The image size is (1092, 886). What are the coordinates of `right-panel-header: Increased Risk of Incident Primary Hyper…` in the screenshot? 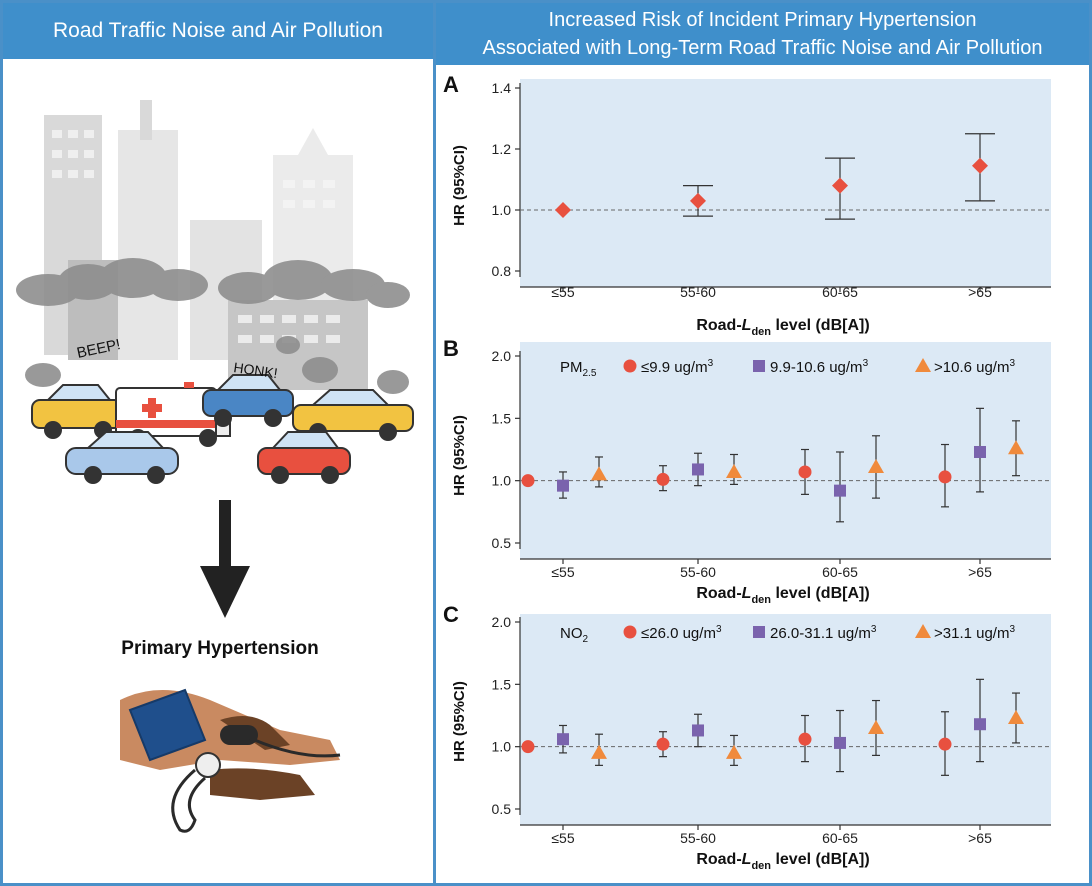 It's located at (762, 34).